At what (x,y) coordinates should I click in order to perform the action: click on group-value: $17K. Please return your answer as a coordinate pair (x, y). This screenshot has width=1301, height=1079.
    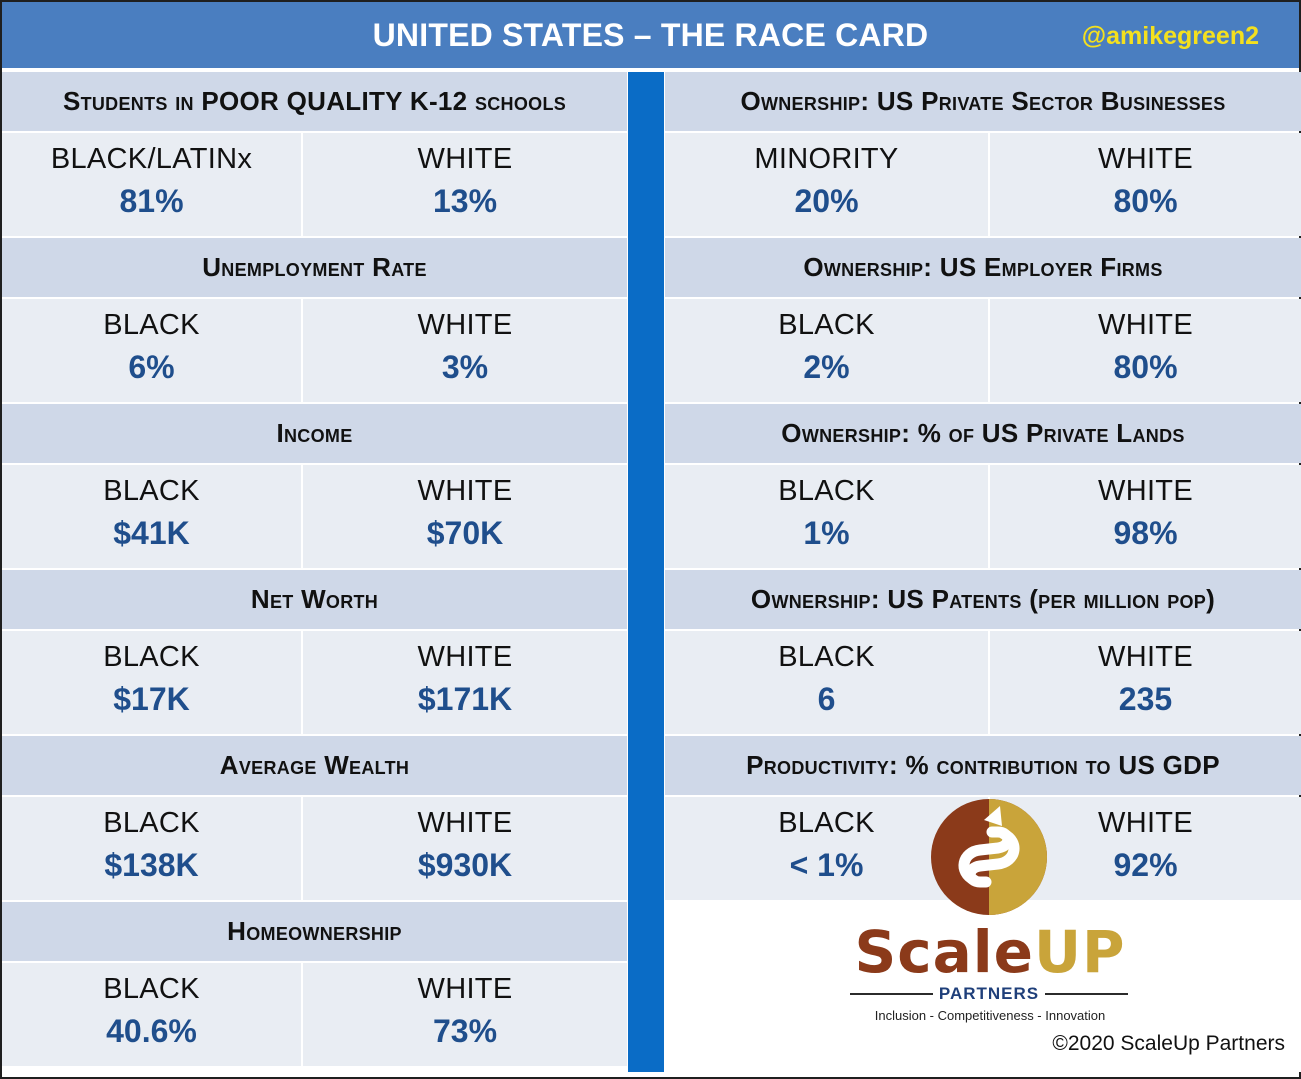
    Looking at the image, I should click on (151, 699).